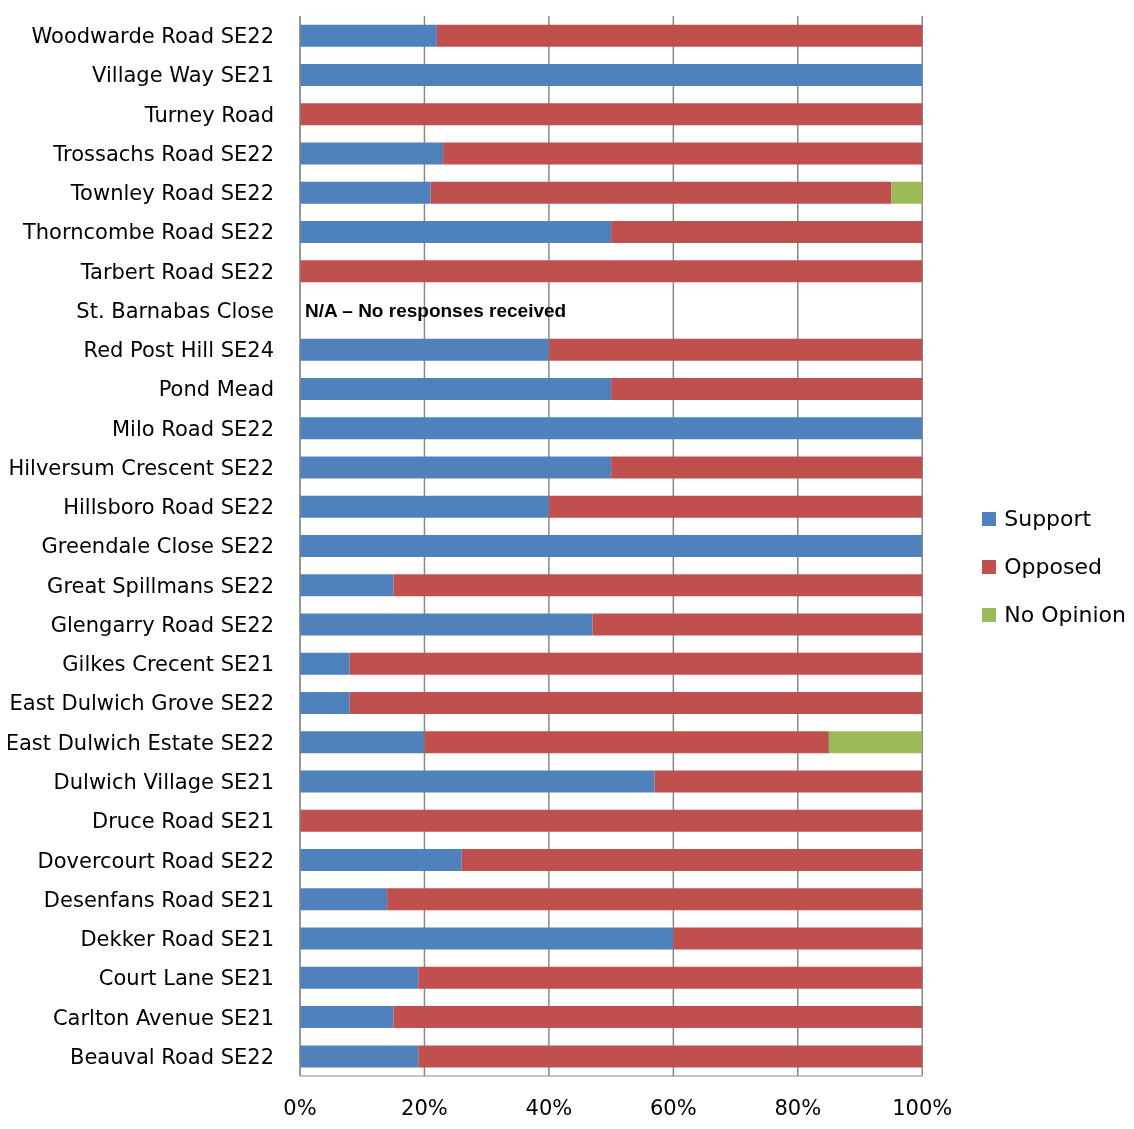 The image size is (1134, 1129). What do you see at coordinates (139, 742) in the screenshot?
I see `y-tick-label: East Dulwich Estate SE22` at bounding box center [139, 742].